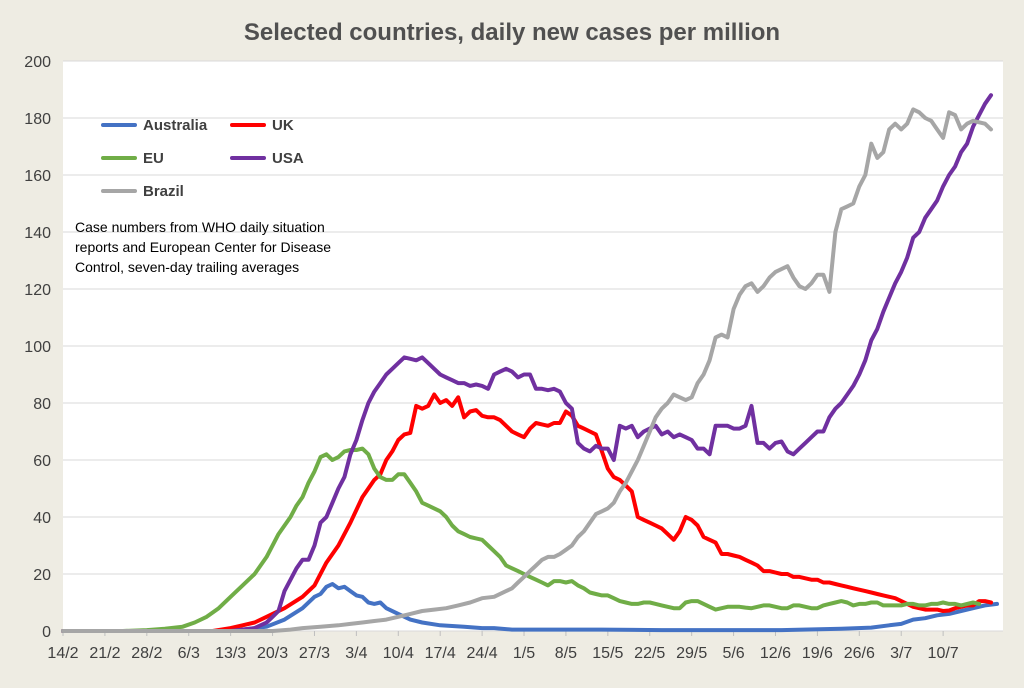 The image size is (1024, 688). What do you see at coordinates (566, 653) in the screenshot?
I see `x-tick-label: 8/5` at bounding box center [566, 653].